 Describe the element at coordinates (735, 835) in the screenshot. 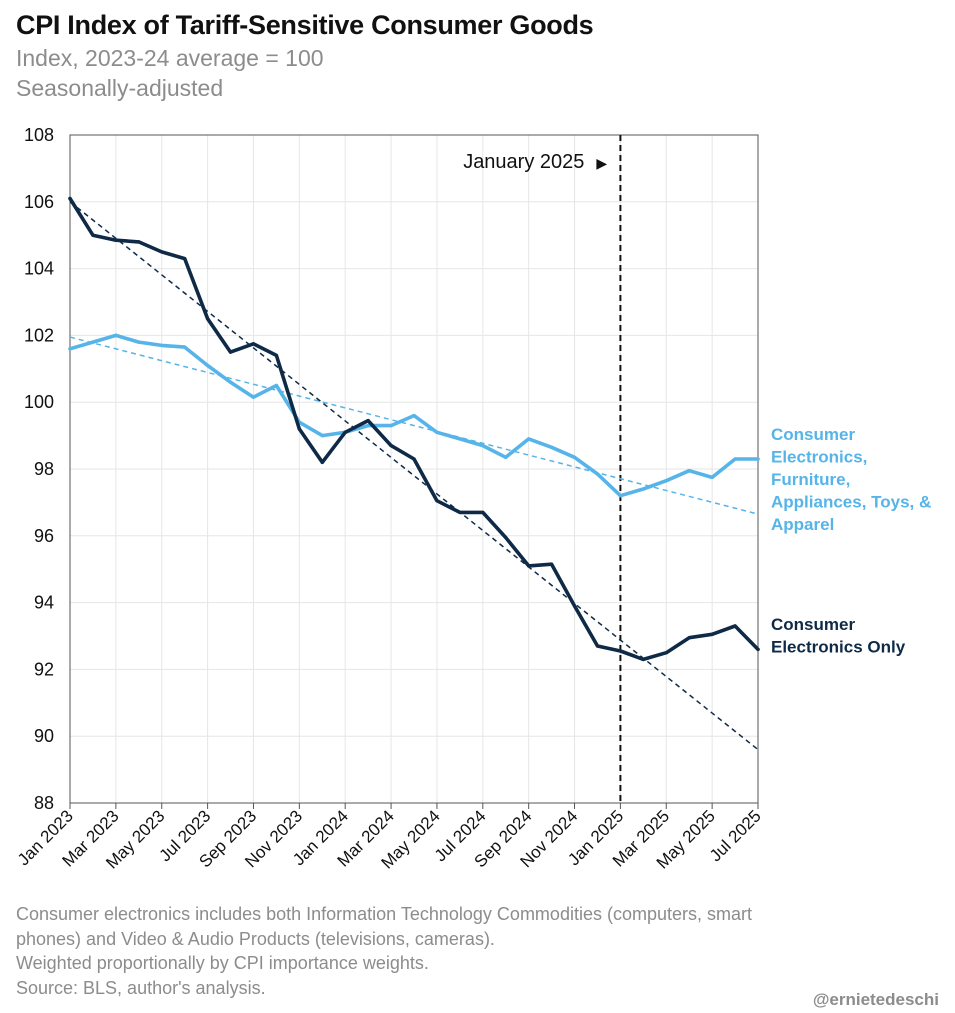

I see `x-tick-label: Jul 2025` at that location.